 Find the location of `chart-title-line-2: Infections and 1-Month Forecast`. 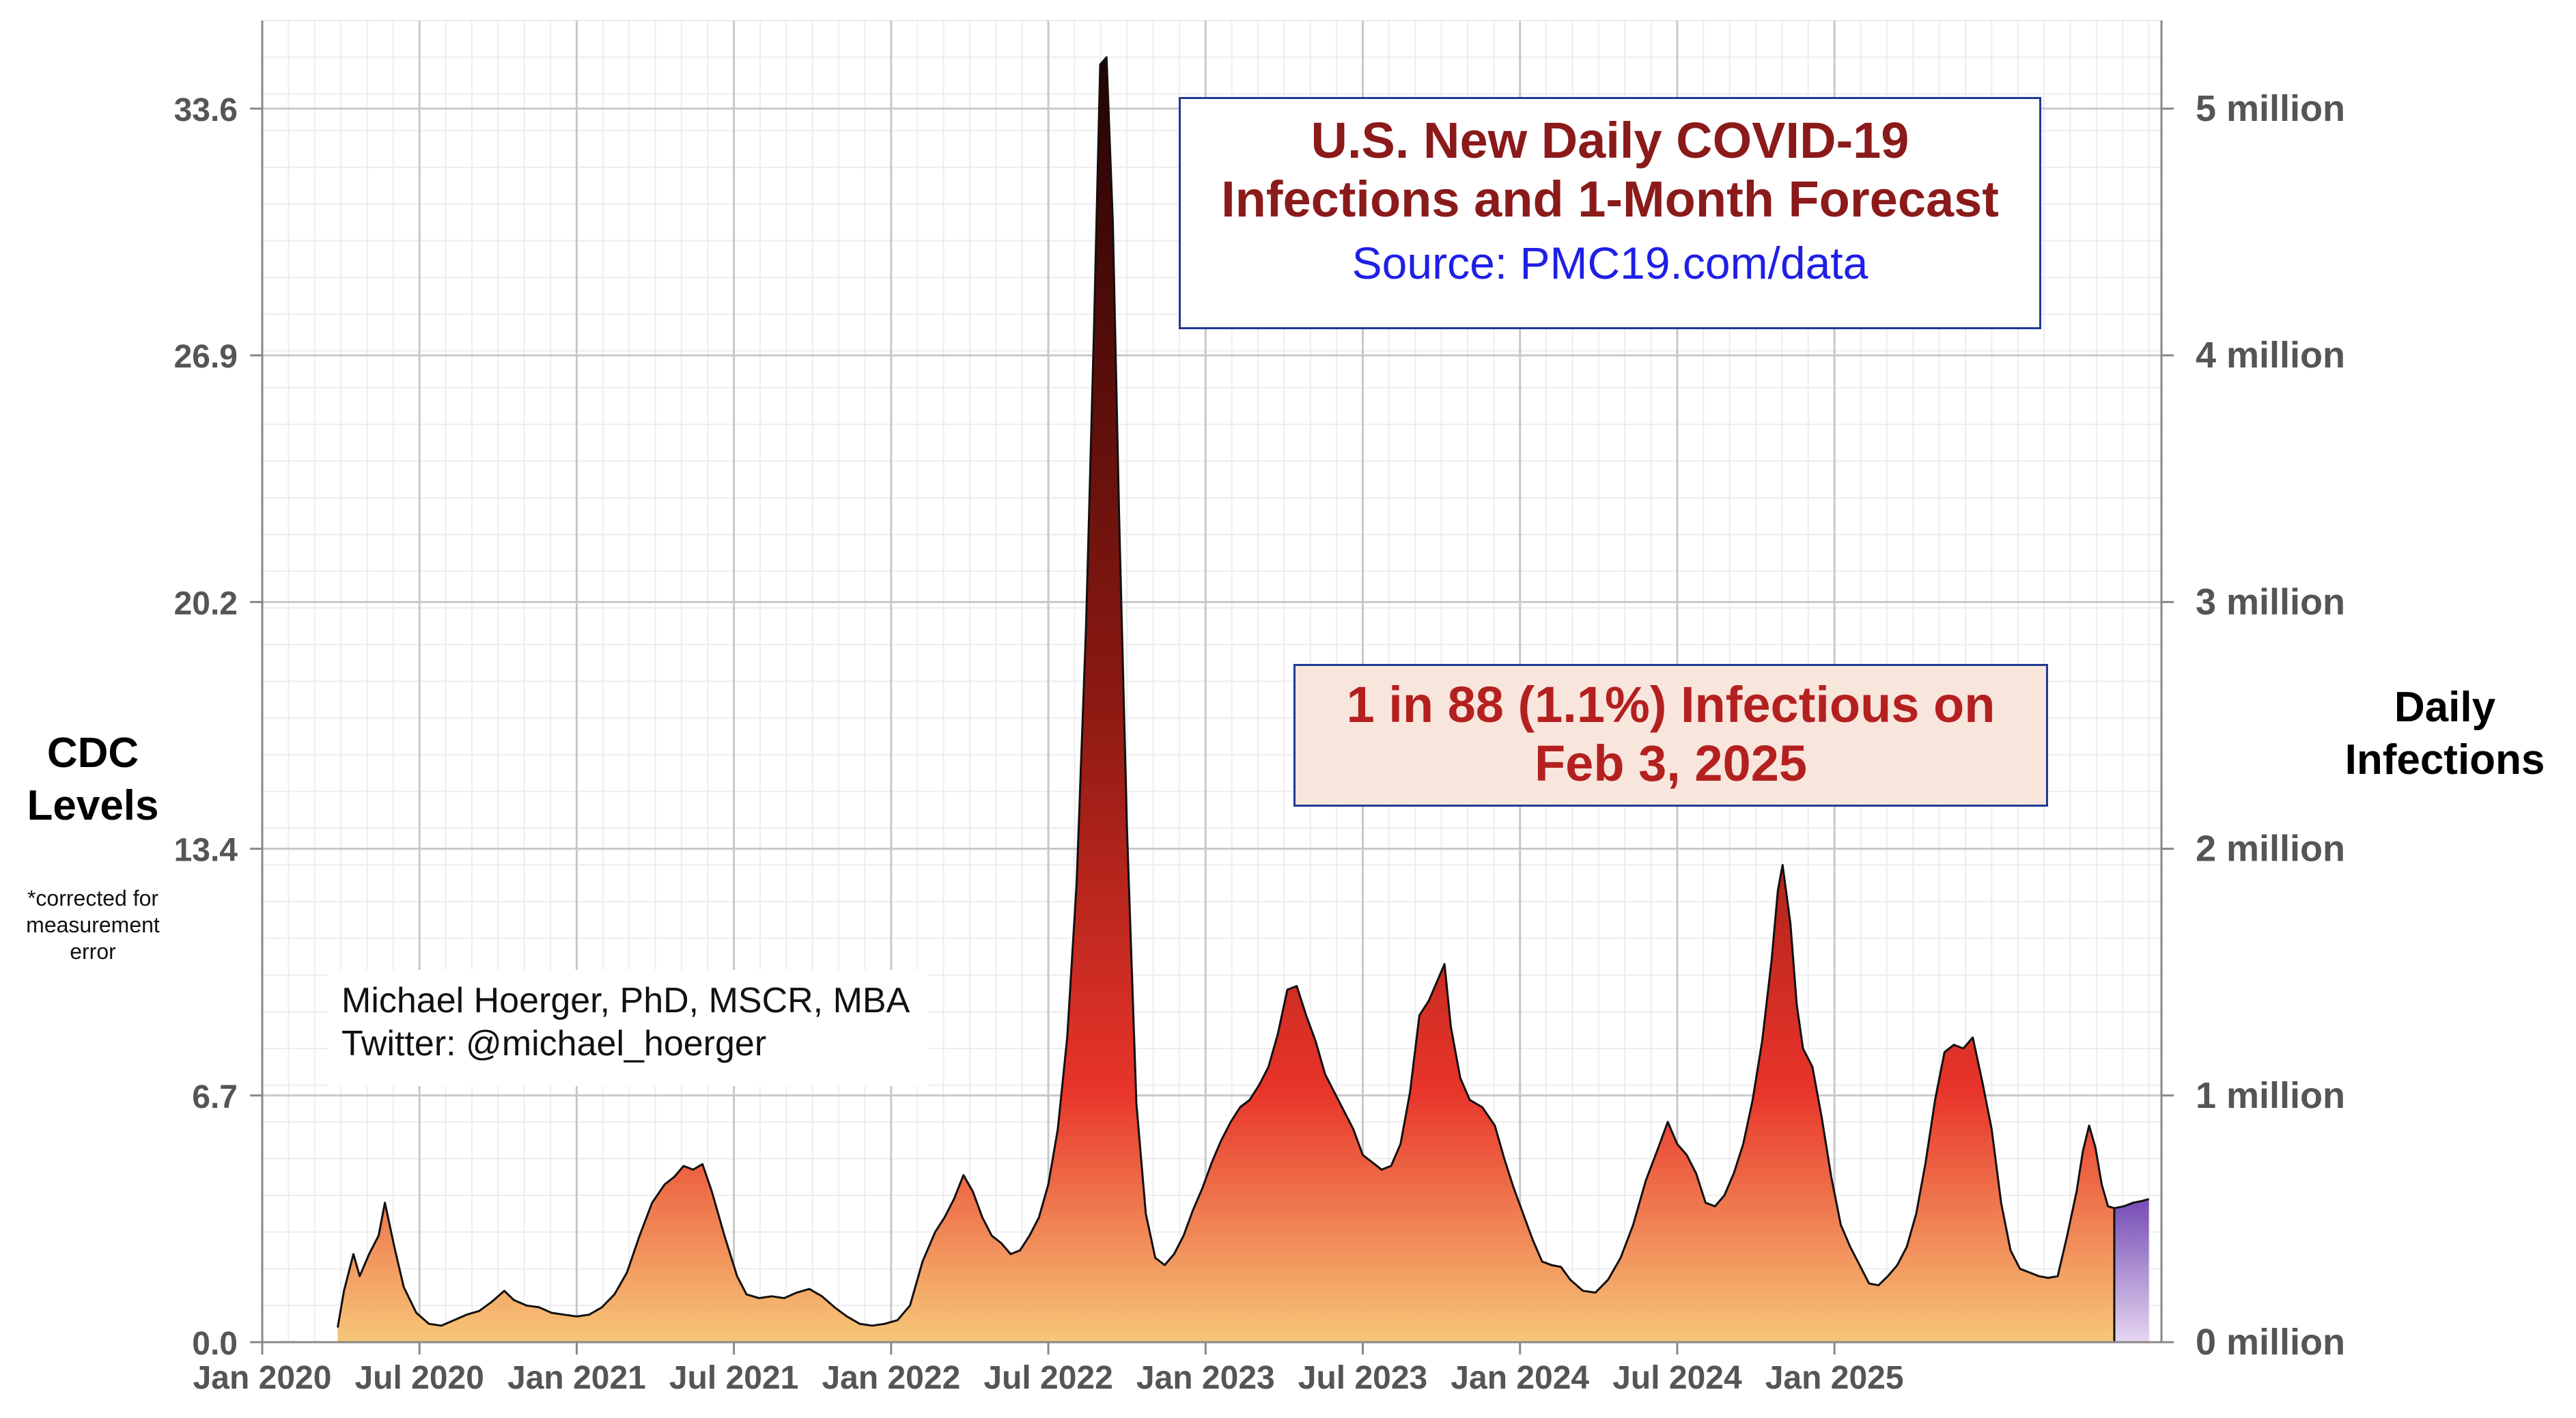

chart-title-line-2: Infections and 1-Month Forecast is located at coordinates (1610, 198).